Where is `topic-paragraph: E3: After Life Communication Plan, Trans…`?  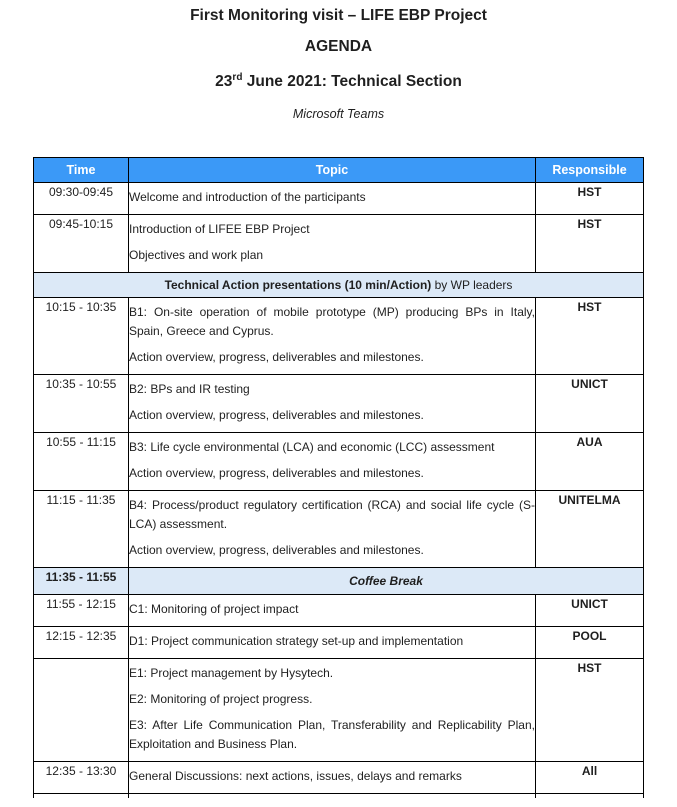
topic-paragraph: E3: After Life Communication Plan, Trans… is located at coordinates (332, 734).